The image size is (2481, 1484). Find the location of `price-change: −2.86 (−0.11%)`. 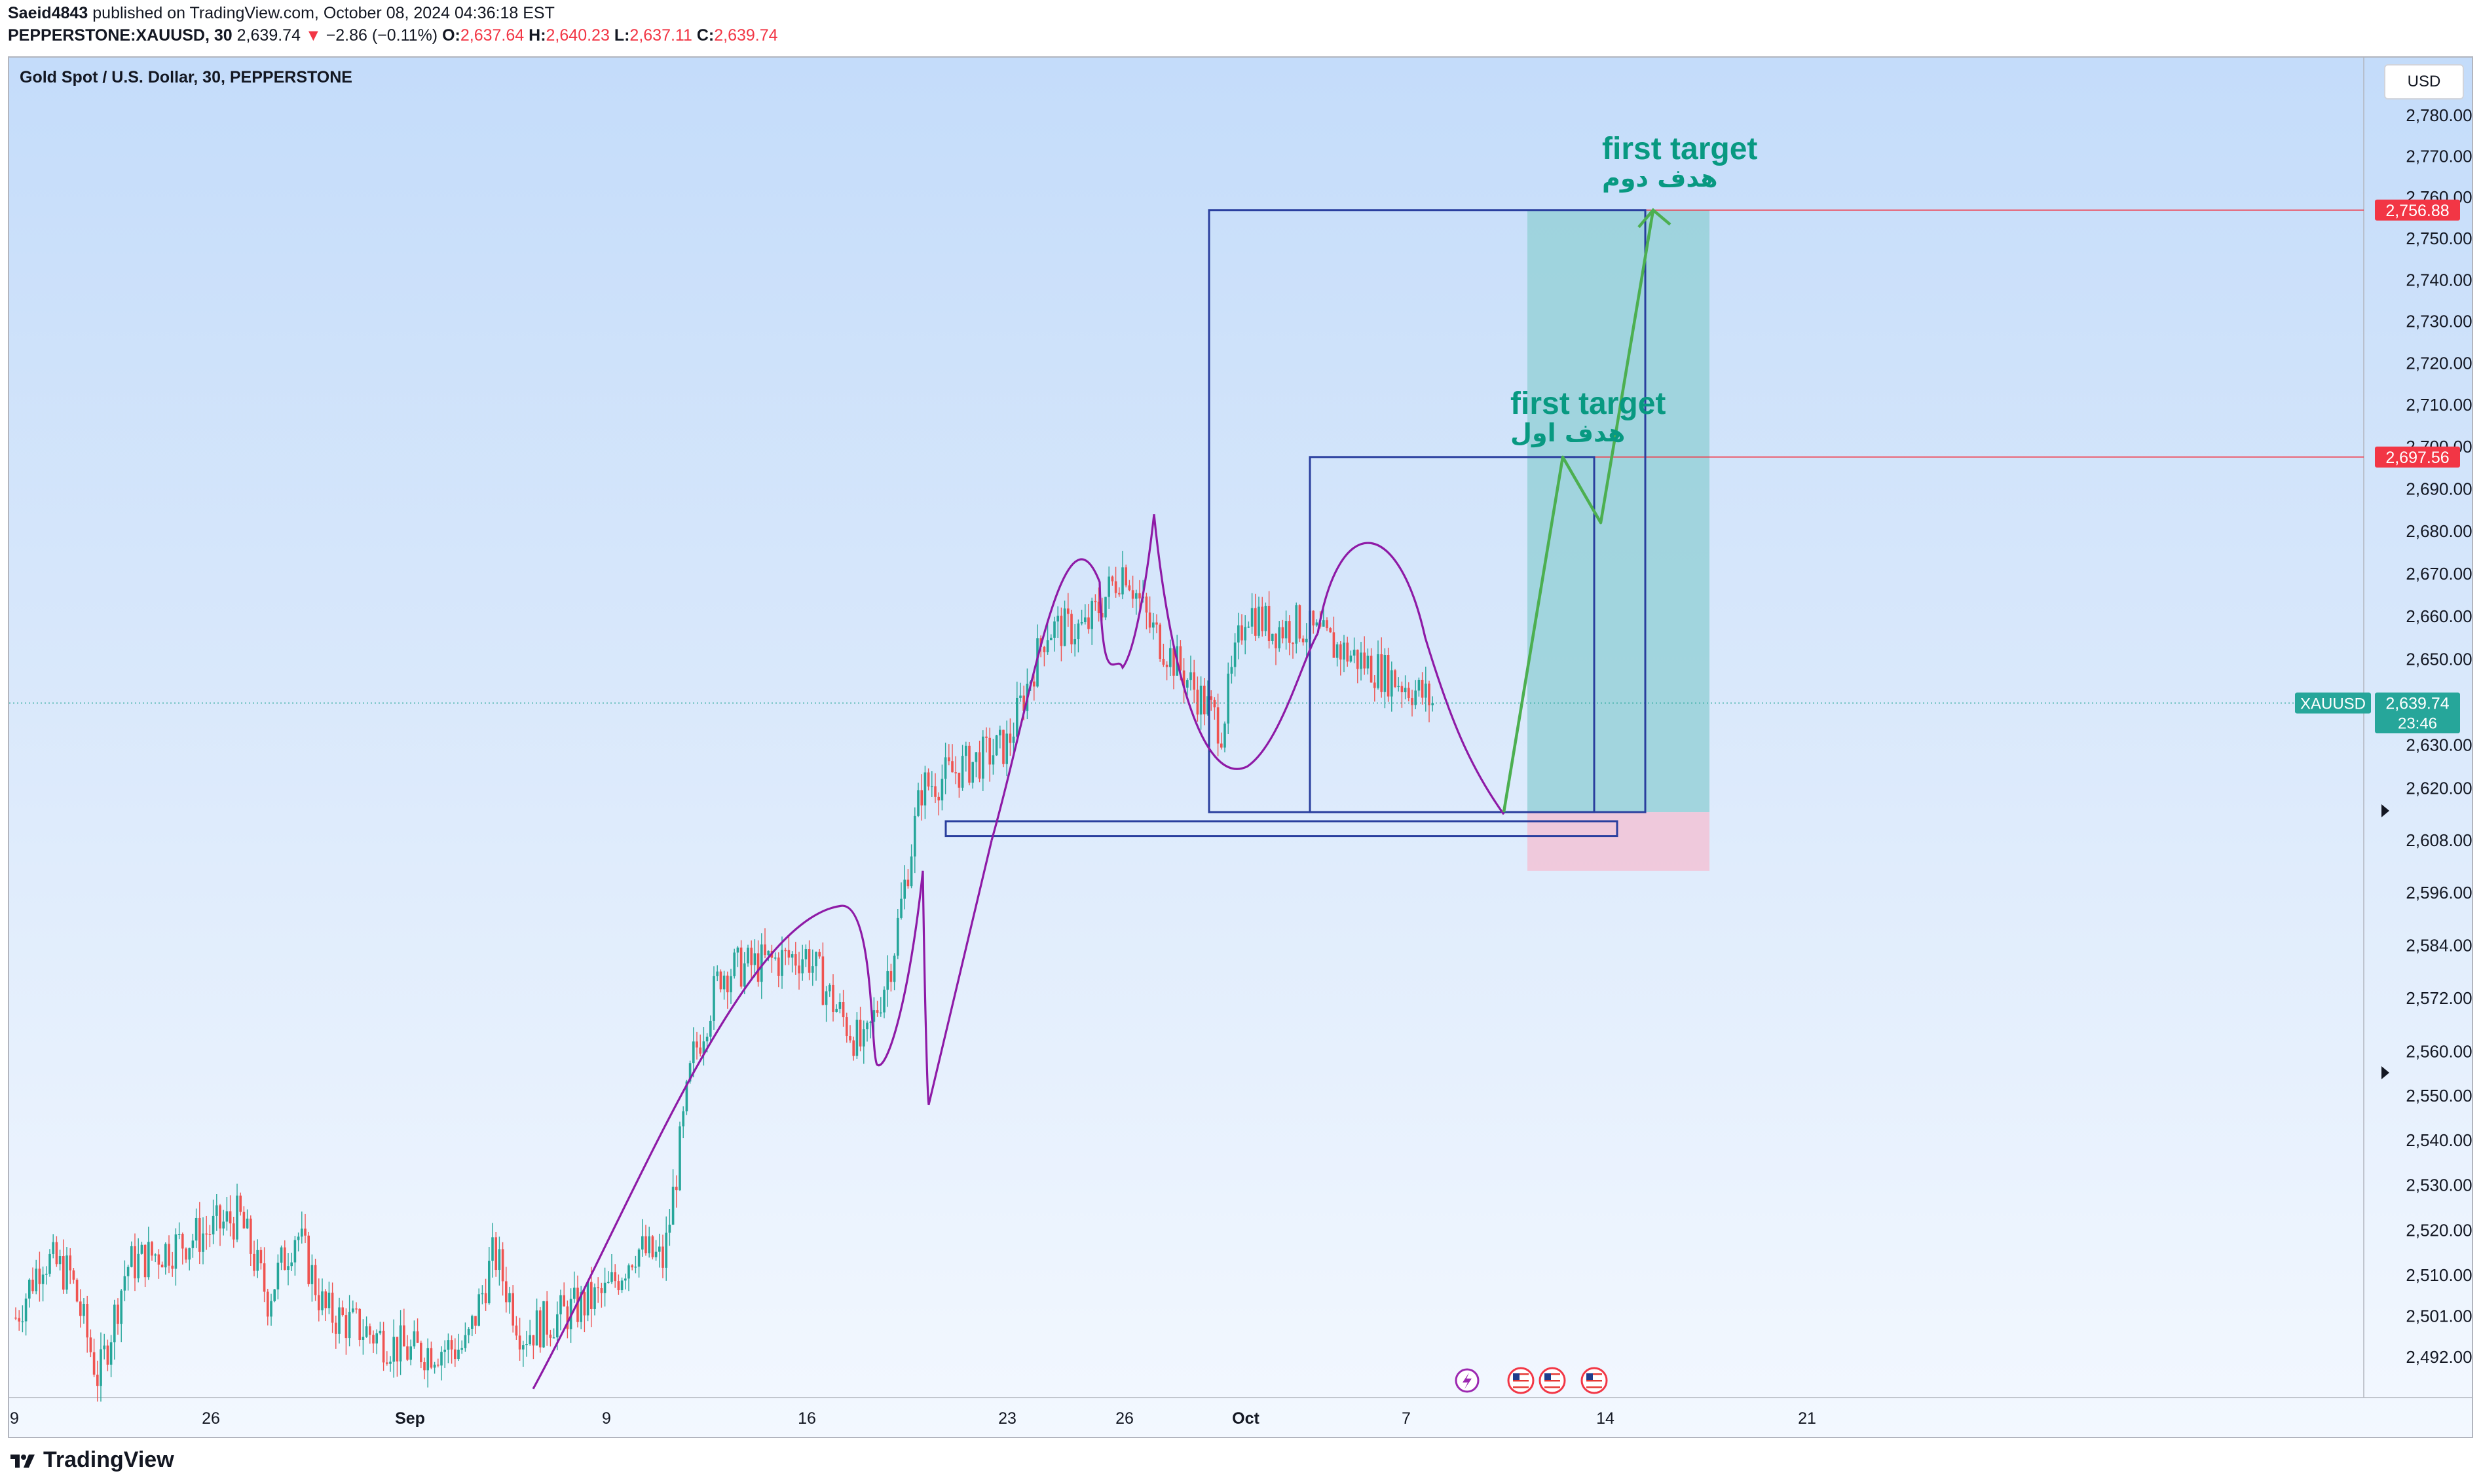

price-change: −2.86 (−0.11%) is located at coordinates (382, 35).